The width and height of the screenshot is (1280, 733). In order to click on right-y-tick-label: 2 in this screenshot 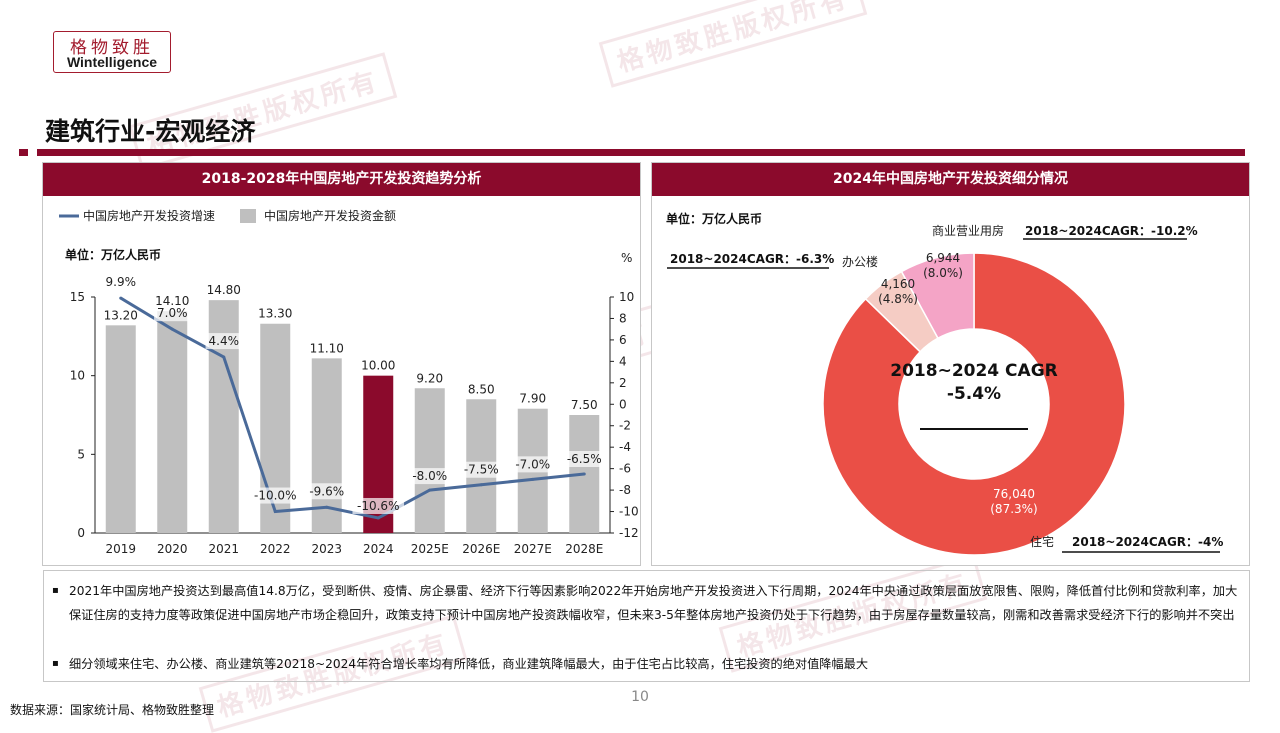, I will do `click(623, 383)`.